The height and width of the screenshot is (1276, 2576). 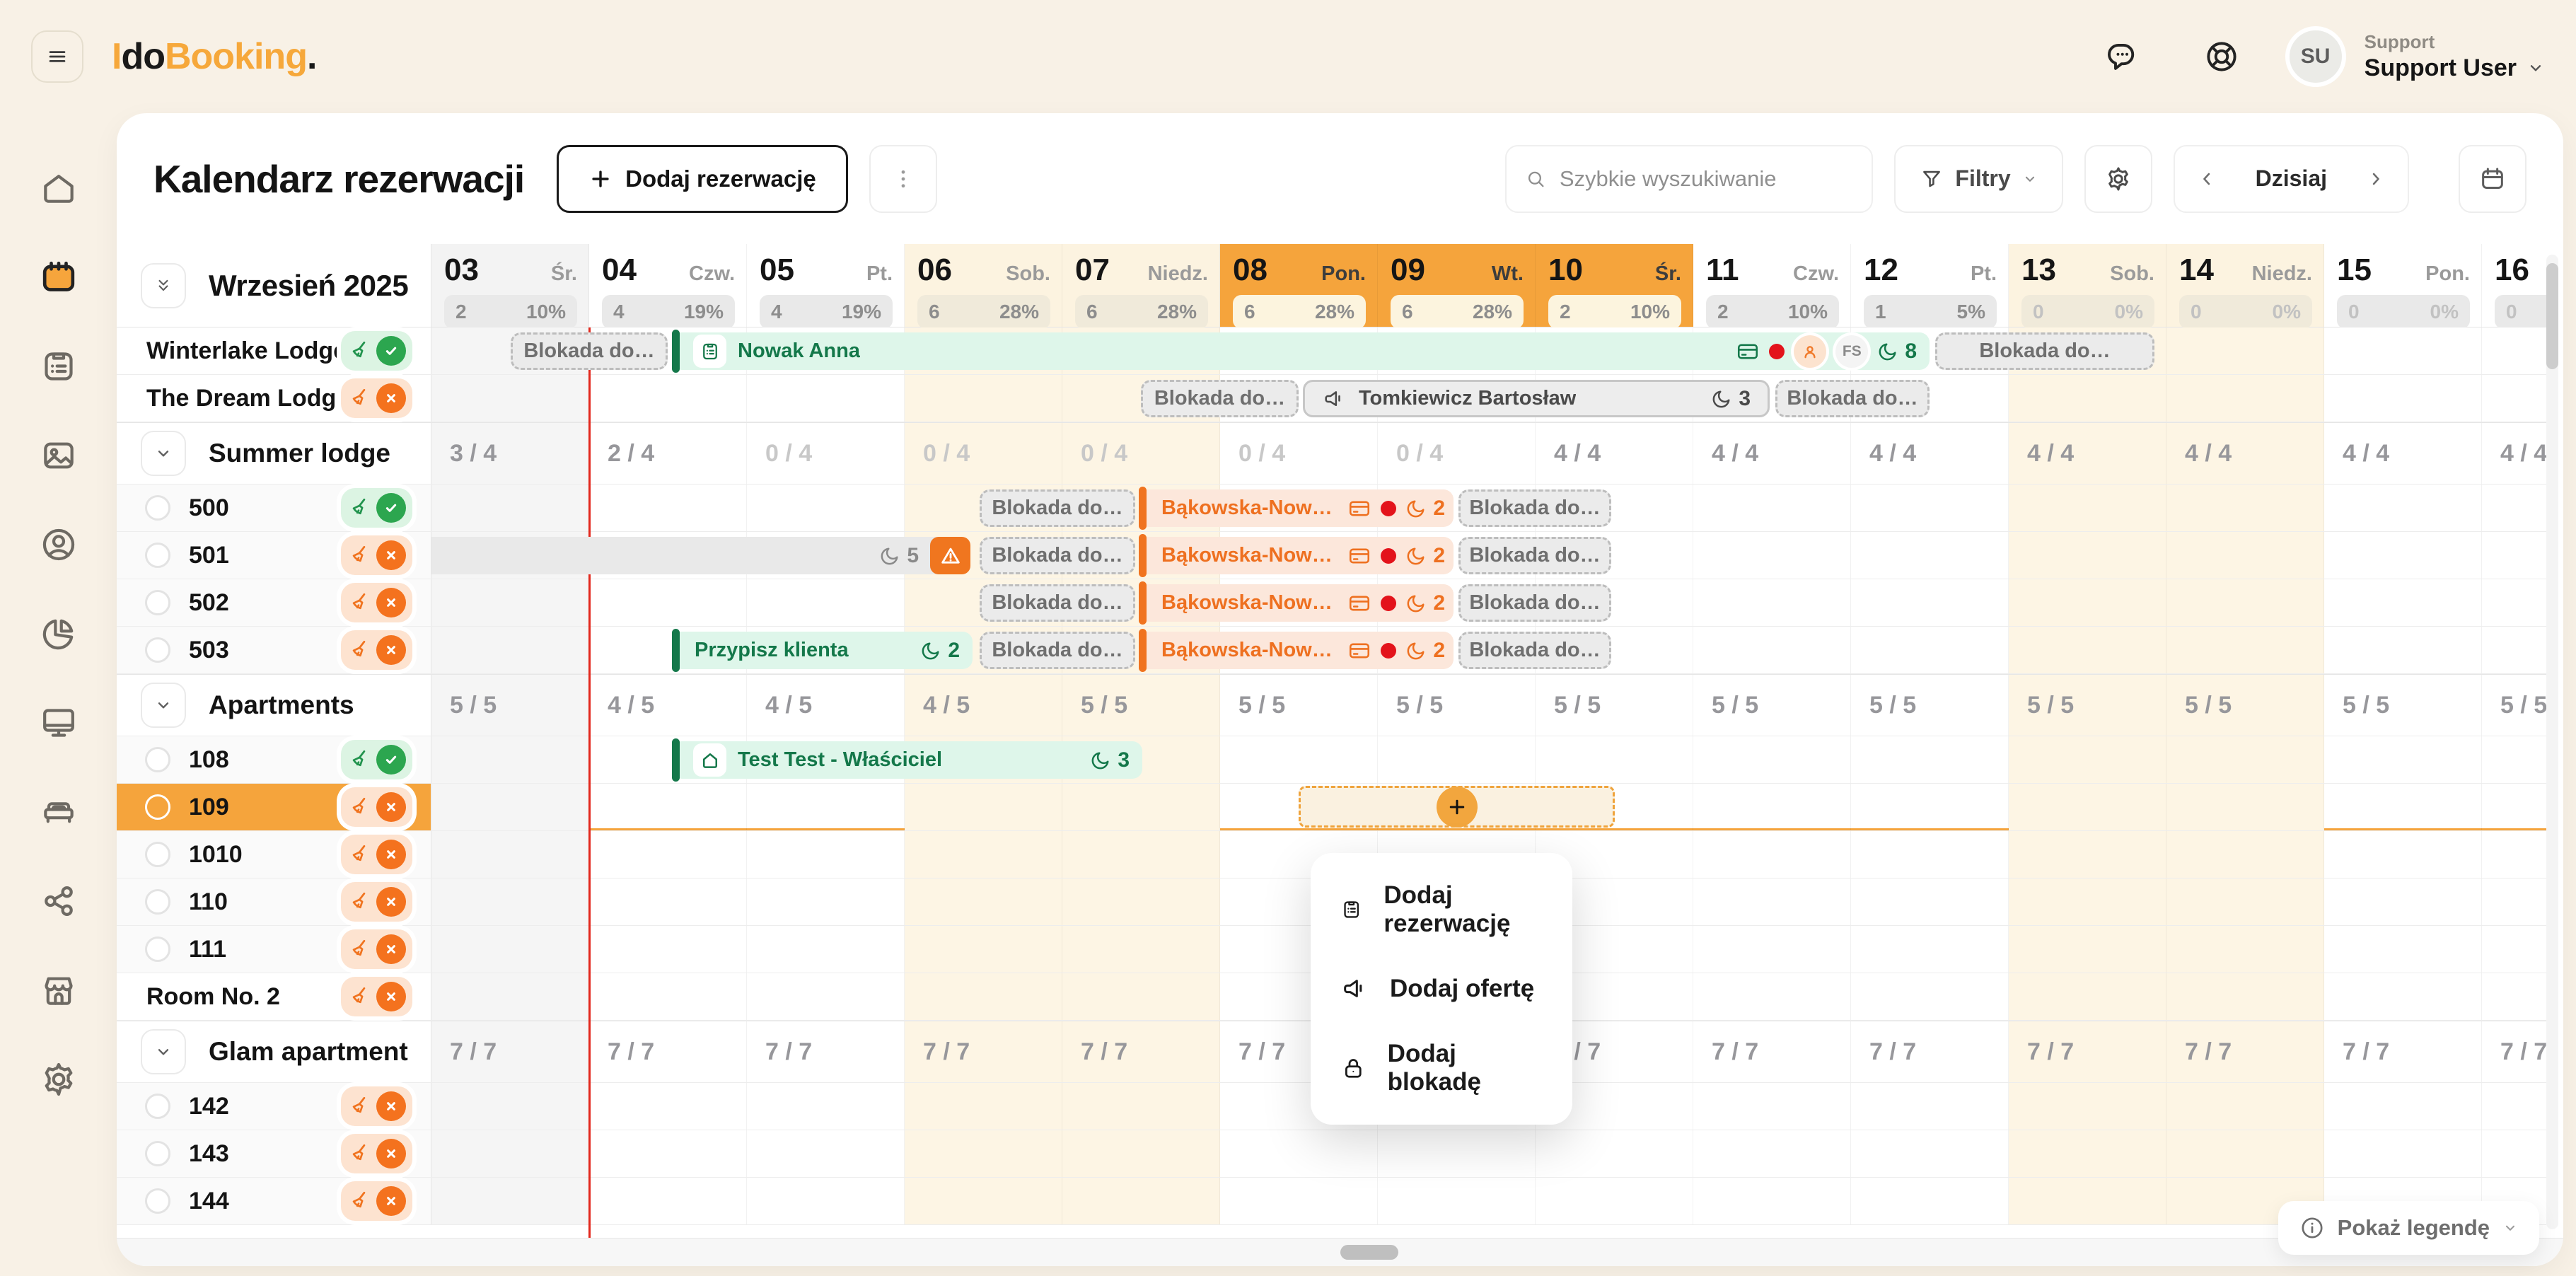 I want to click on reservation-bar: Test Test - Właściciel 3, so click(x=907, y=760).